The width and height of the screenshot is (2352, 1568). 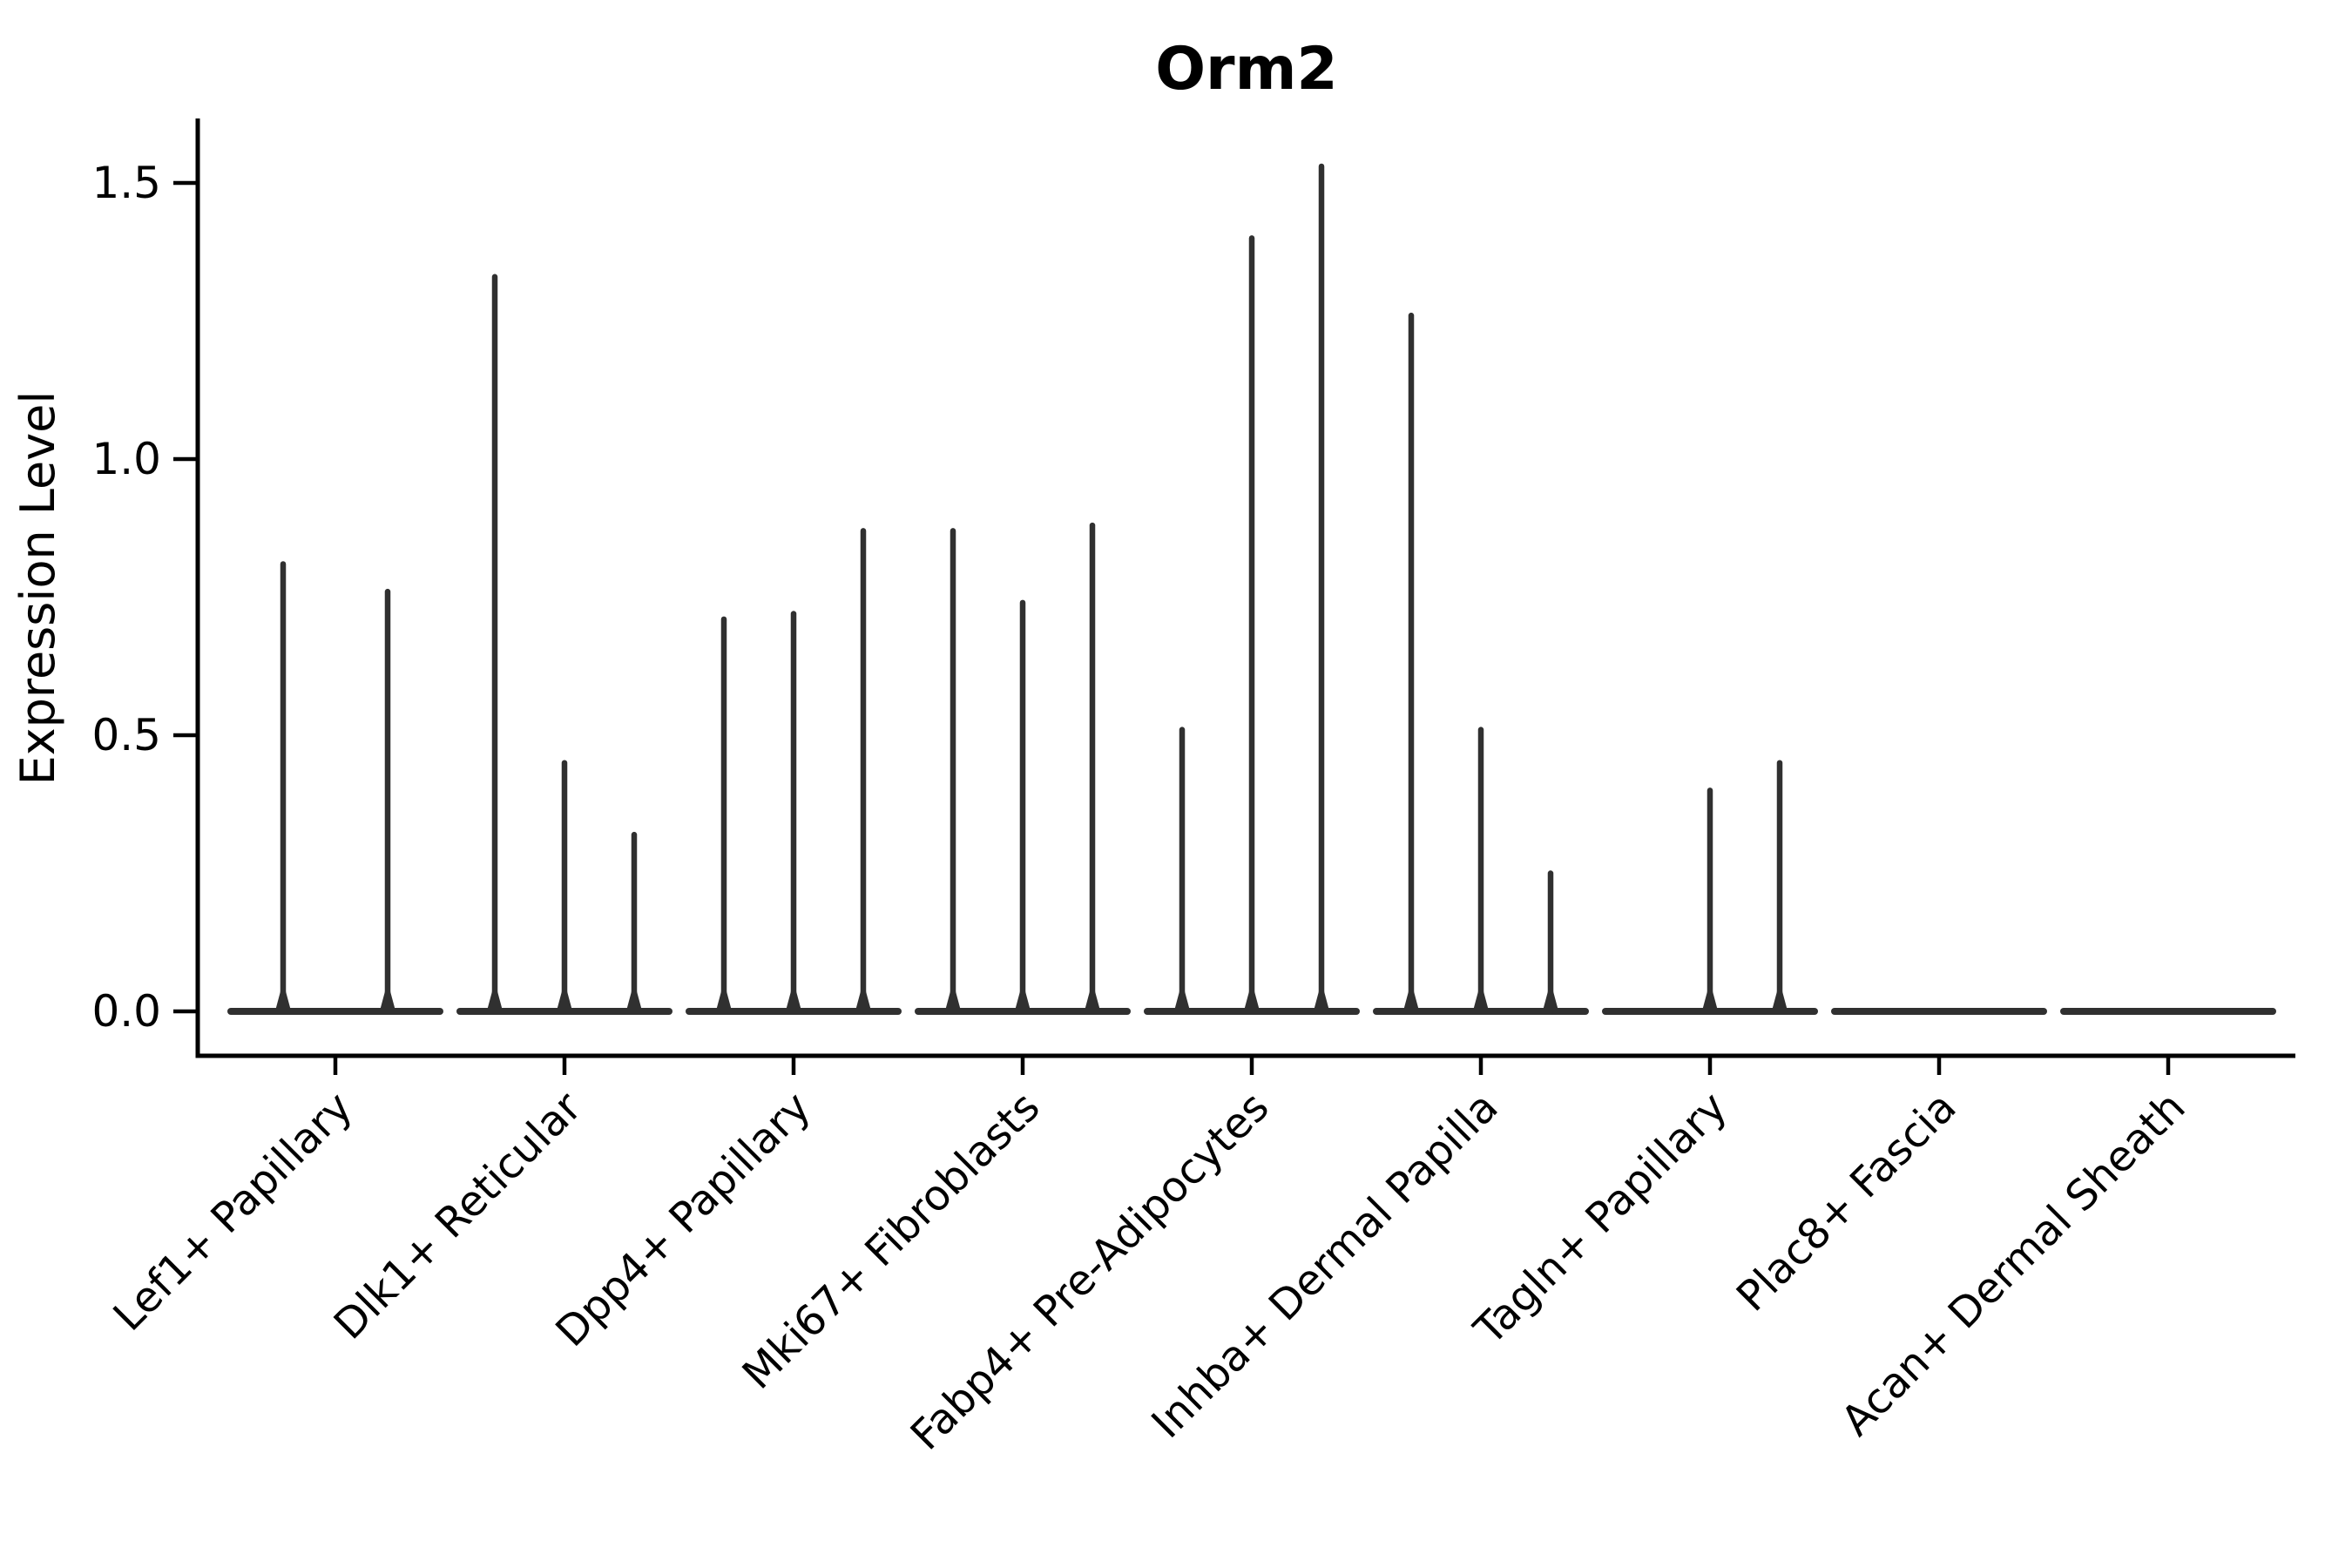 I want to click on y-tick-label: 0.5, so click(x=126, y=735).